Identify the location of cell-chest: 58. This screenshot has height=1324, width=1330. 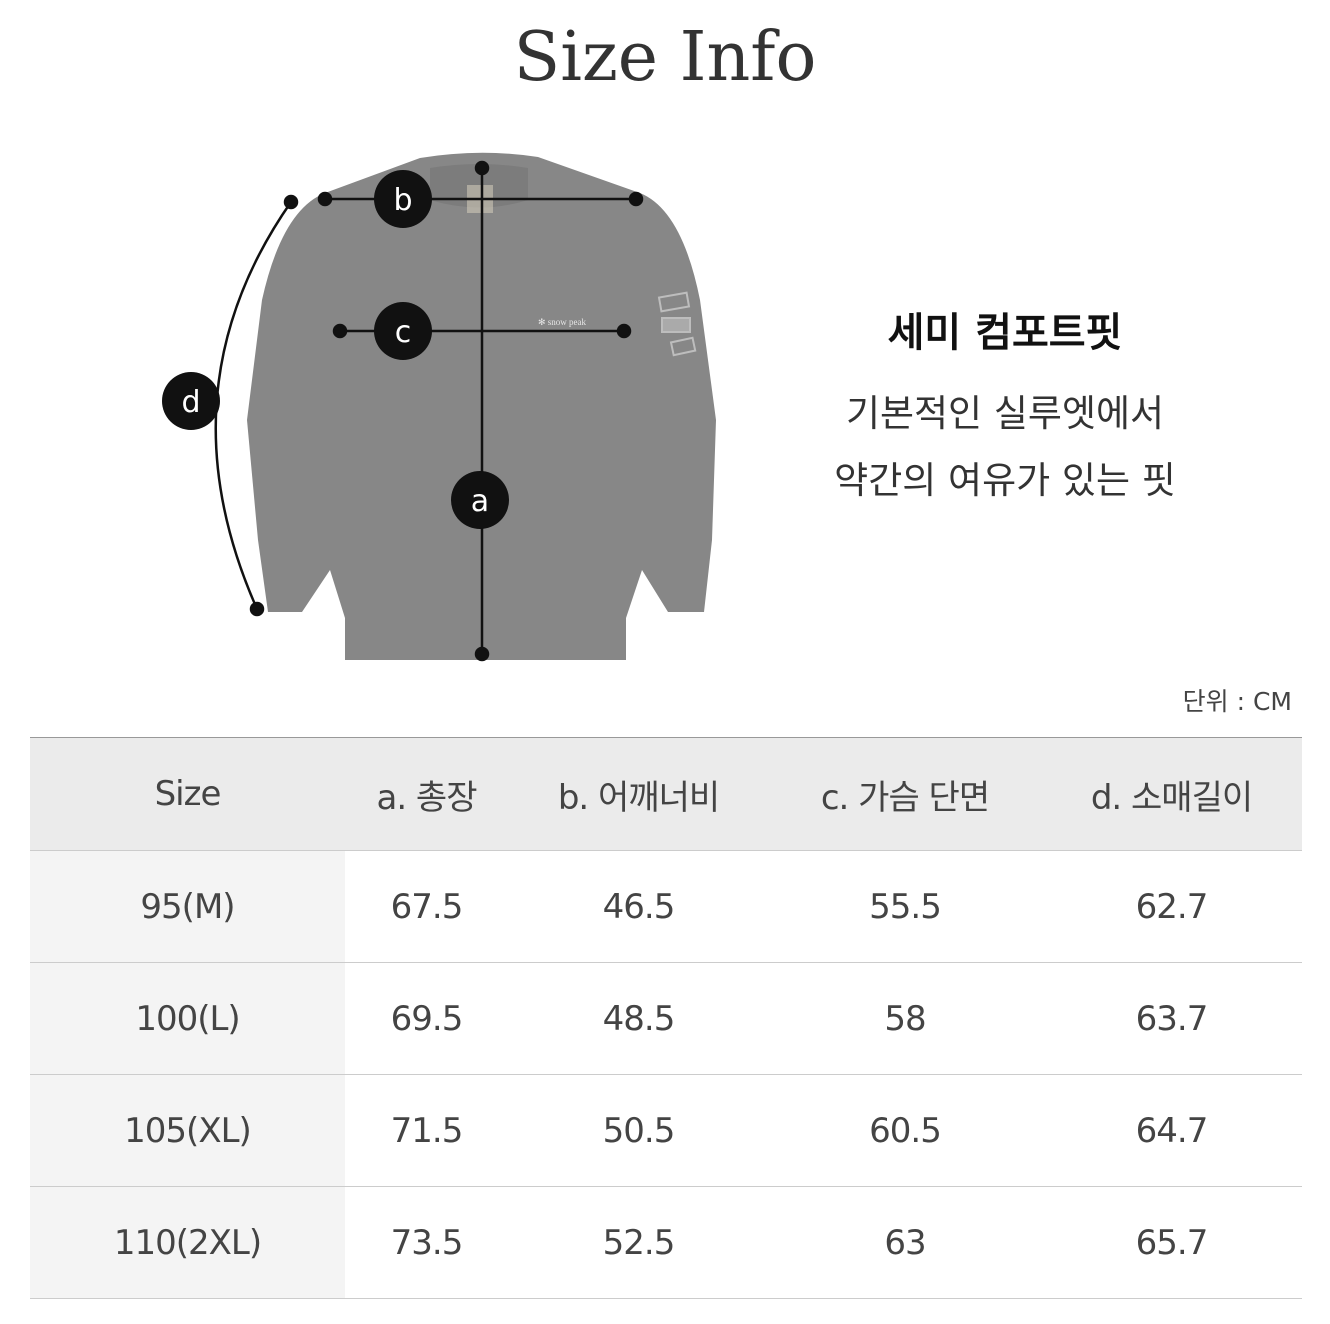
(904, 1018).